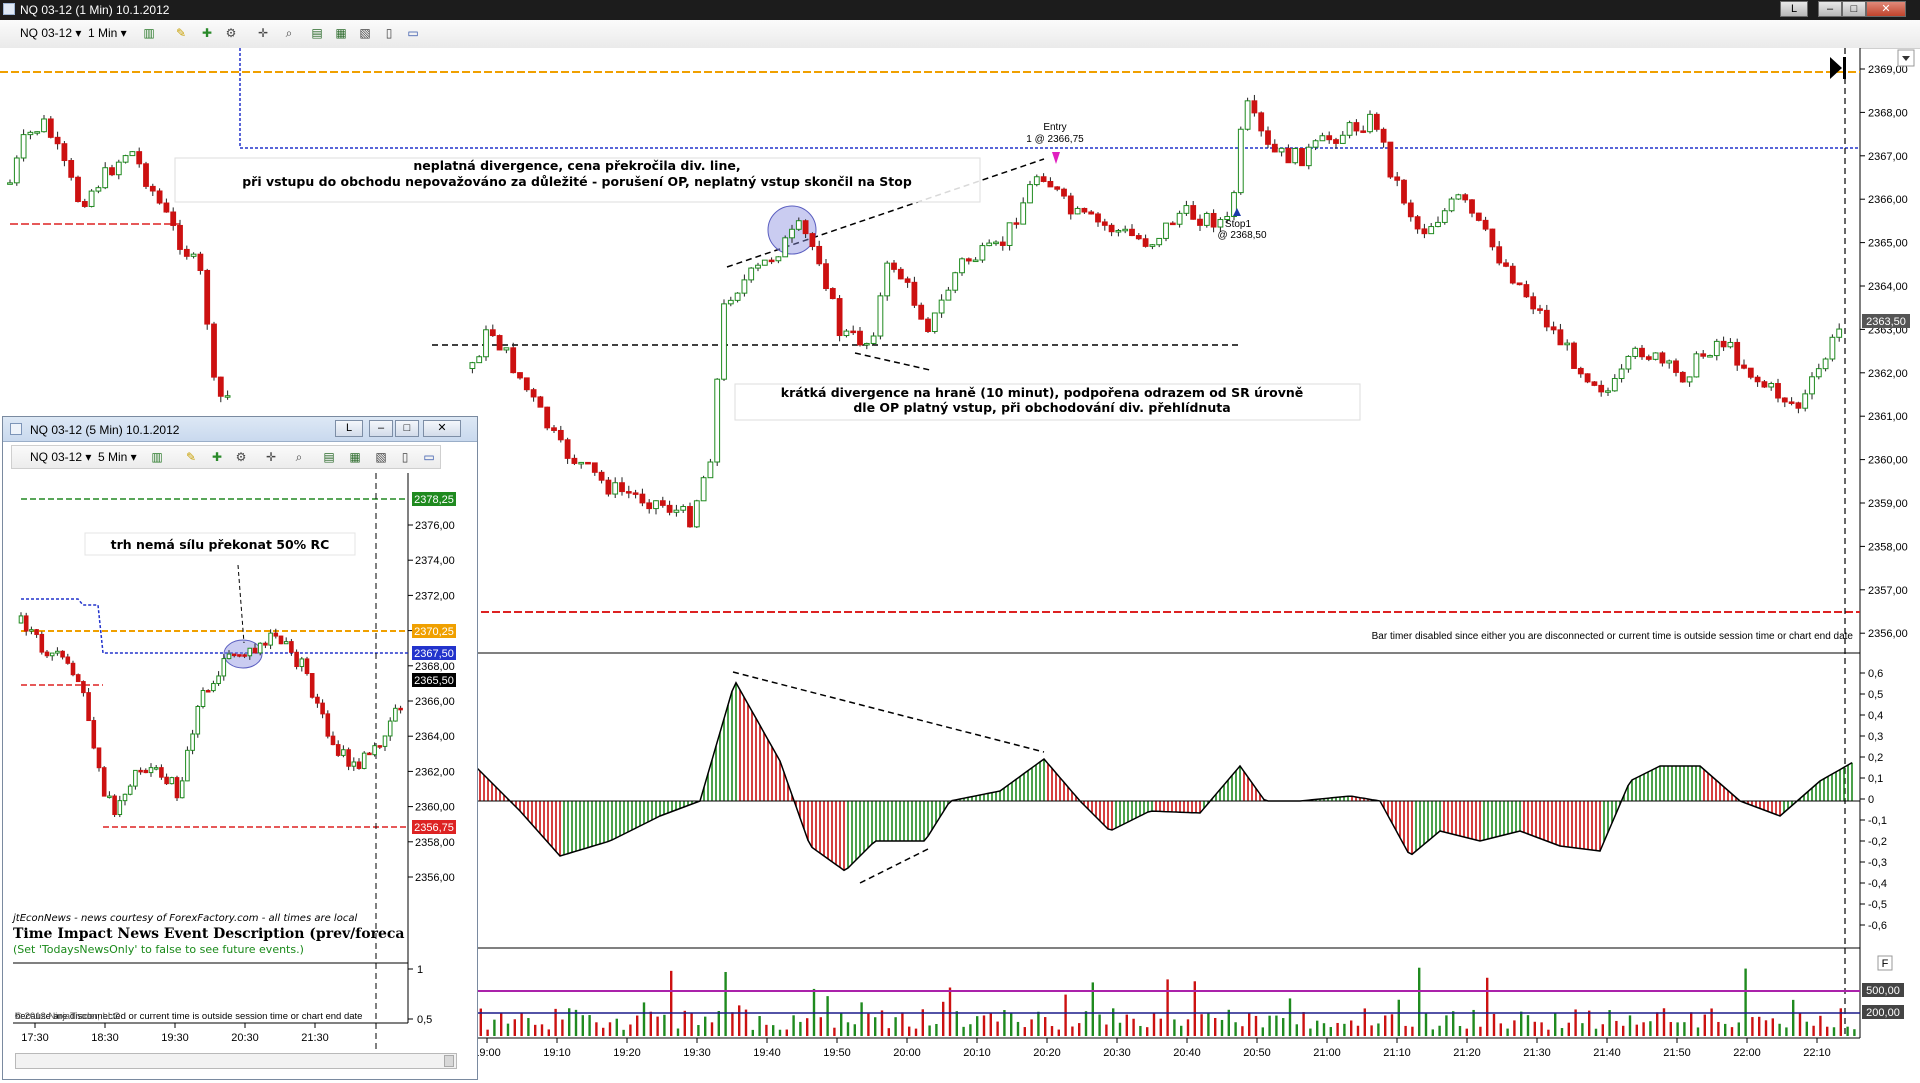 This screenshot has height=1083, width=1920. What do you see at coordinates (1830, 9) in the screenshot?
I see `minimize-button: –` at bounding box center [1830, 9].